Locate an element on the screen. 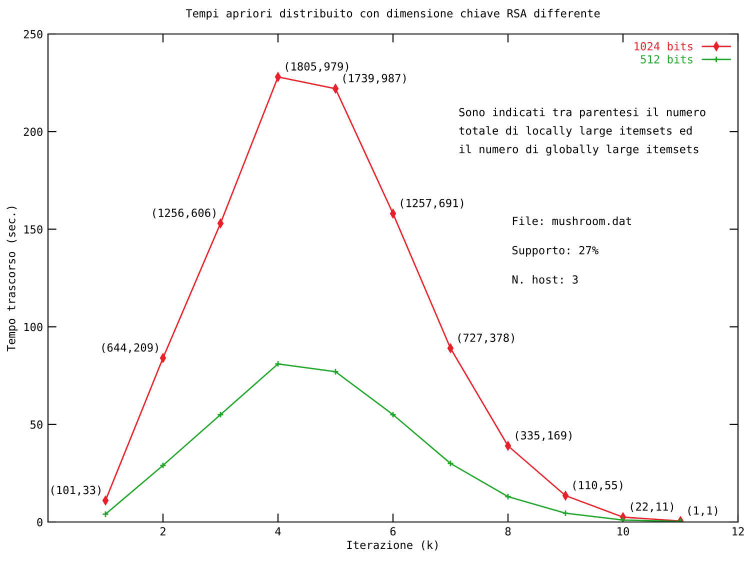 The height and width of the screenshot is (566, 752). annotation: (1256,606) is located at coordinates (184, 213).